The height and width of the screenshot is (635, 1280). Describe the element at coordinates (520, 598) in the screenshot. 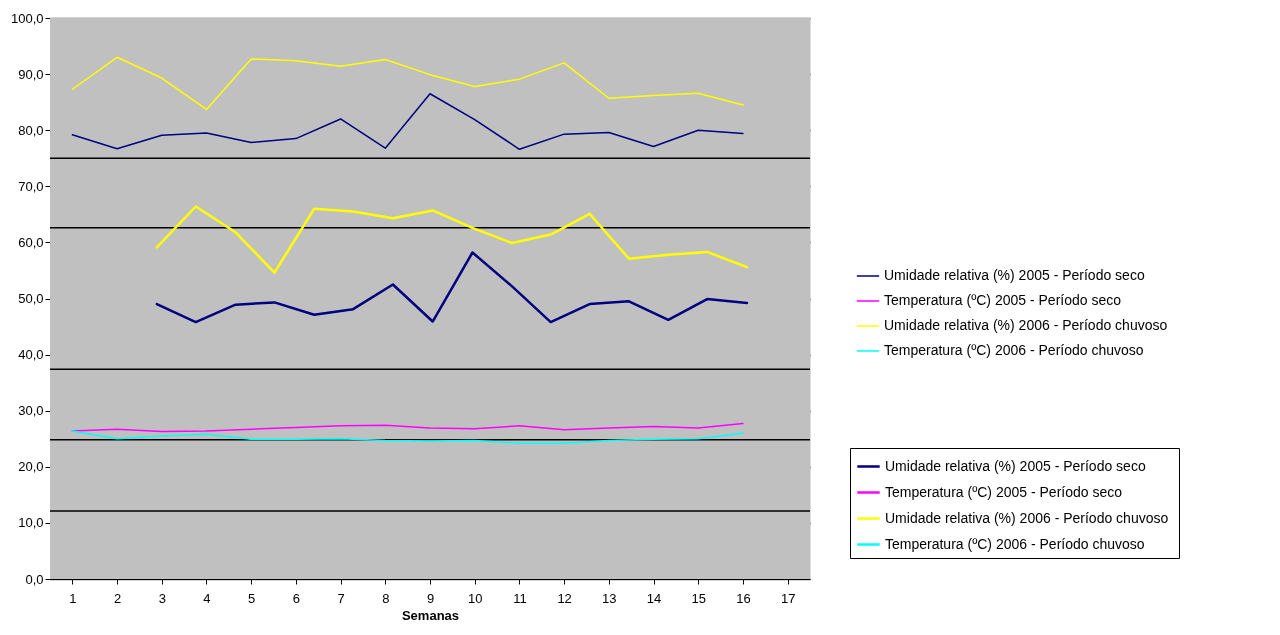

I see `x-tick-label: 11` at that location.